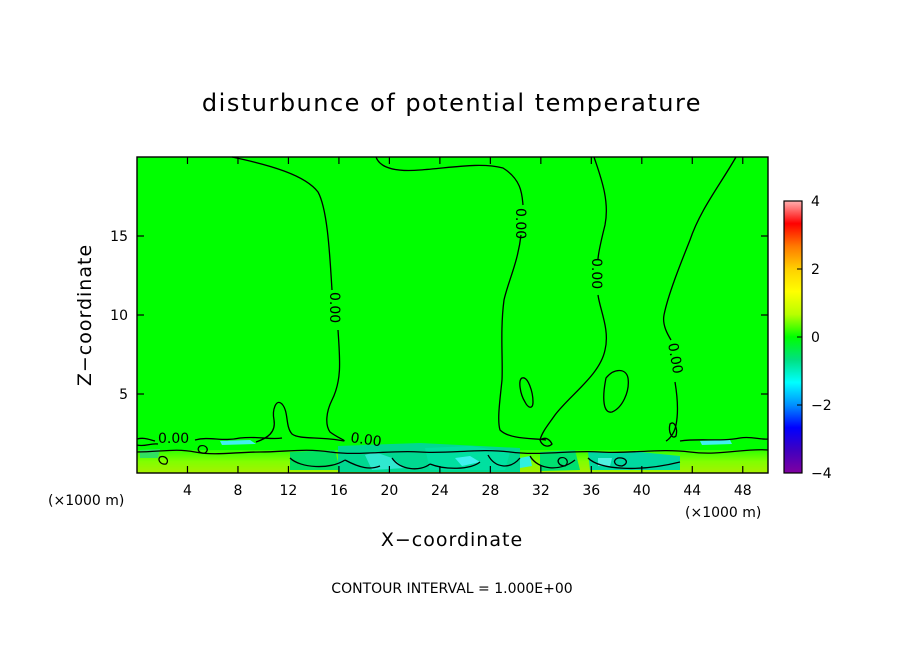 The height and width of the screenshot is (654, 904). What do you see at coordinates (289, 491) in the screenshot?
I see `x-tick-label: 12` at bounding box center [289, 491].